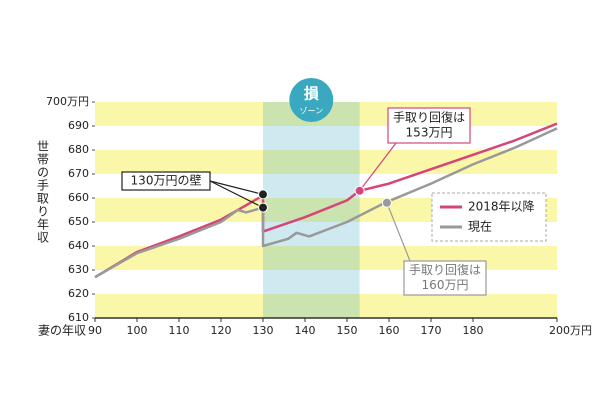 The height and width of the screenshot is (420, 615). What do you see at coordinates (78, 293) in the screenshot?
I see `y-tick-label: 620` at bounding box center [78, 293].